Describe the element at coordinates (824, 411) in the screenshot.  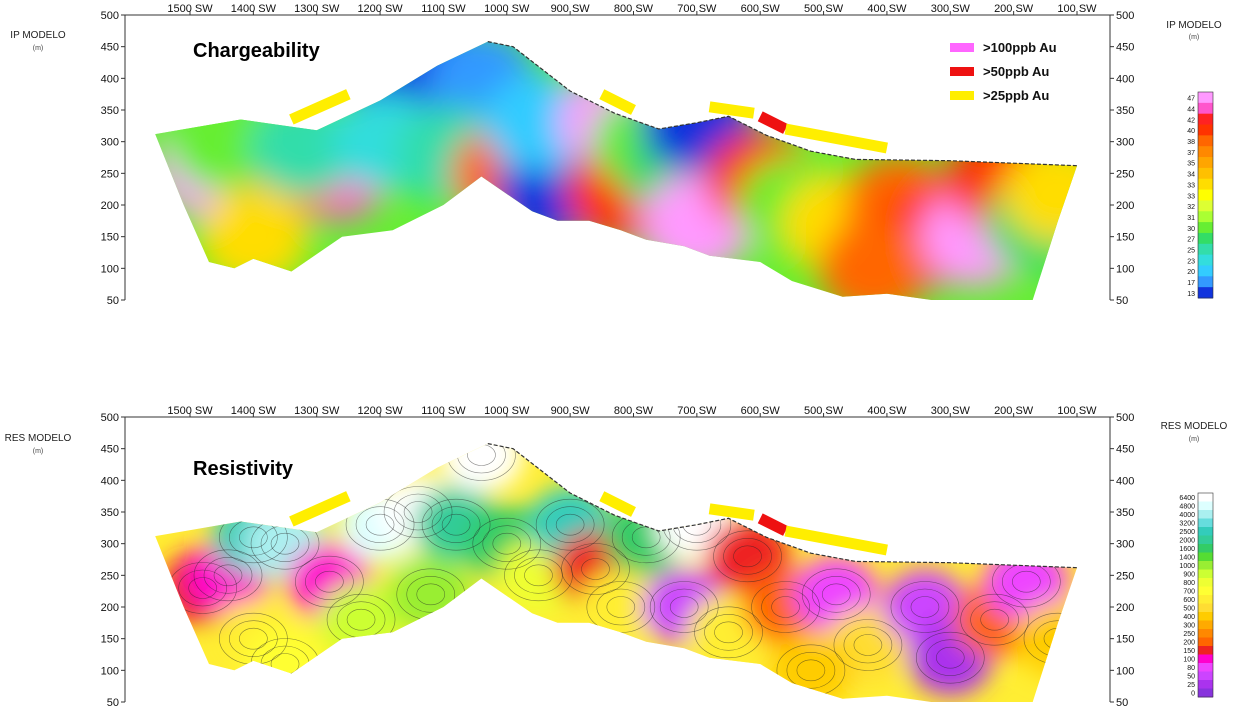
I see `x-tick-label: 500 SW` at that location.